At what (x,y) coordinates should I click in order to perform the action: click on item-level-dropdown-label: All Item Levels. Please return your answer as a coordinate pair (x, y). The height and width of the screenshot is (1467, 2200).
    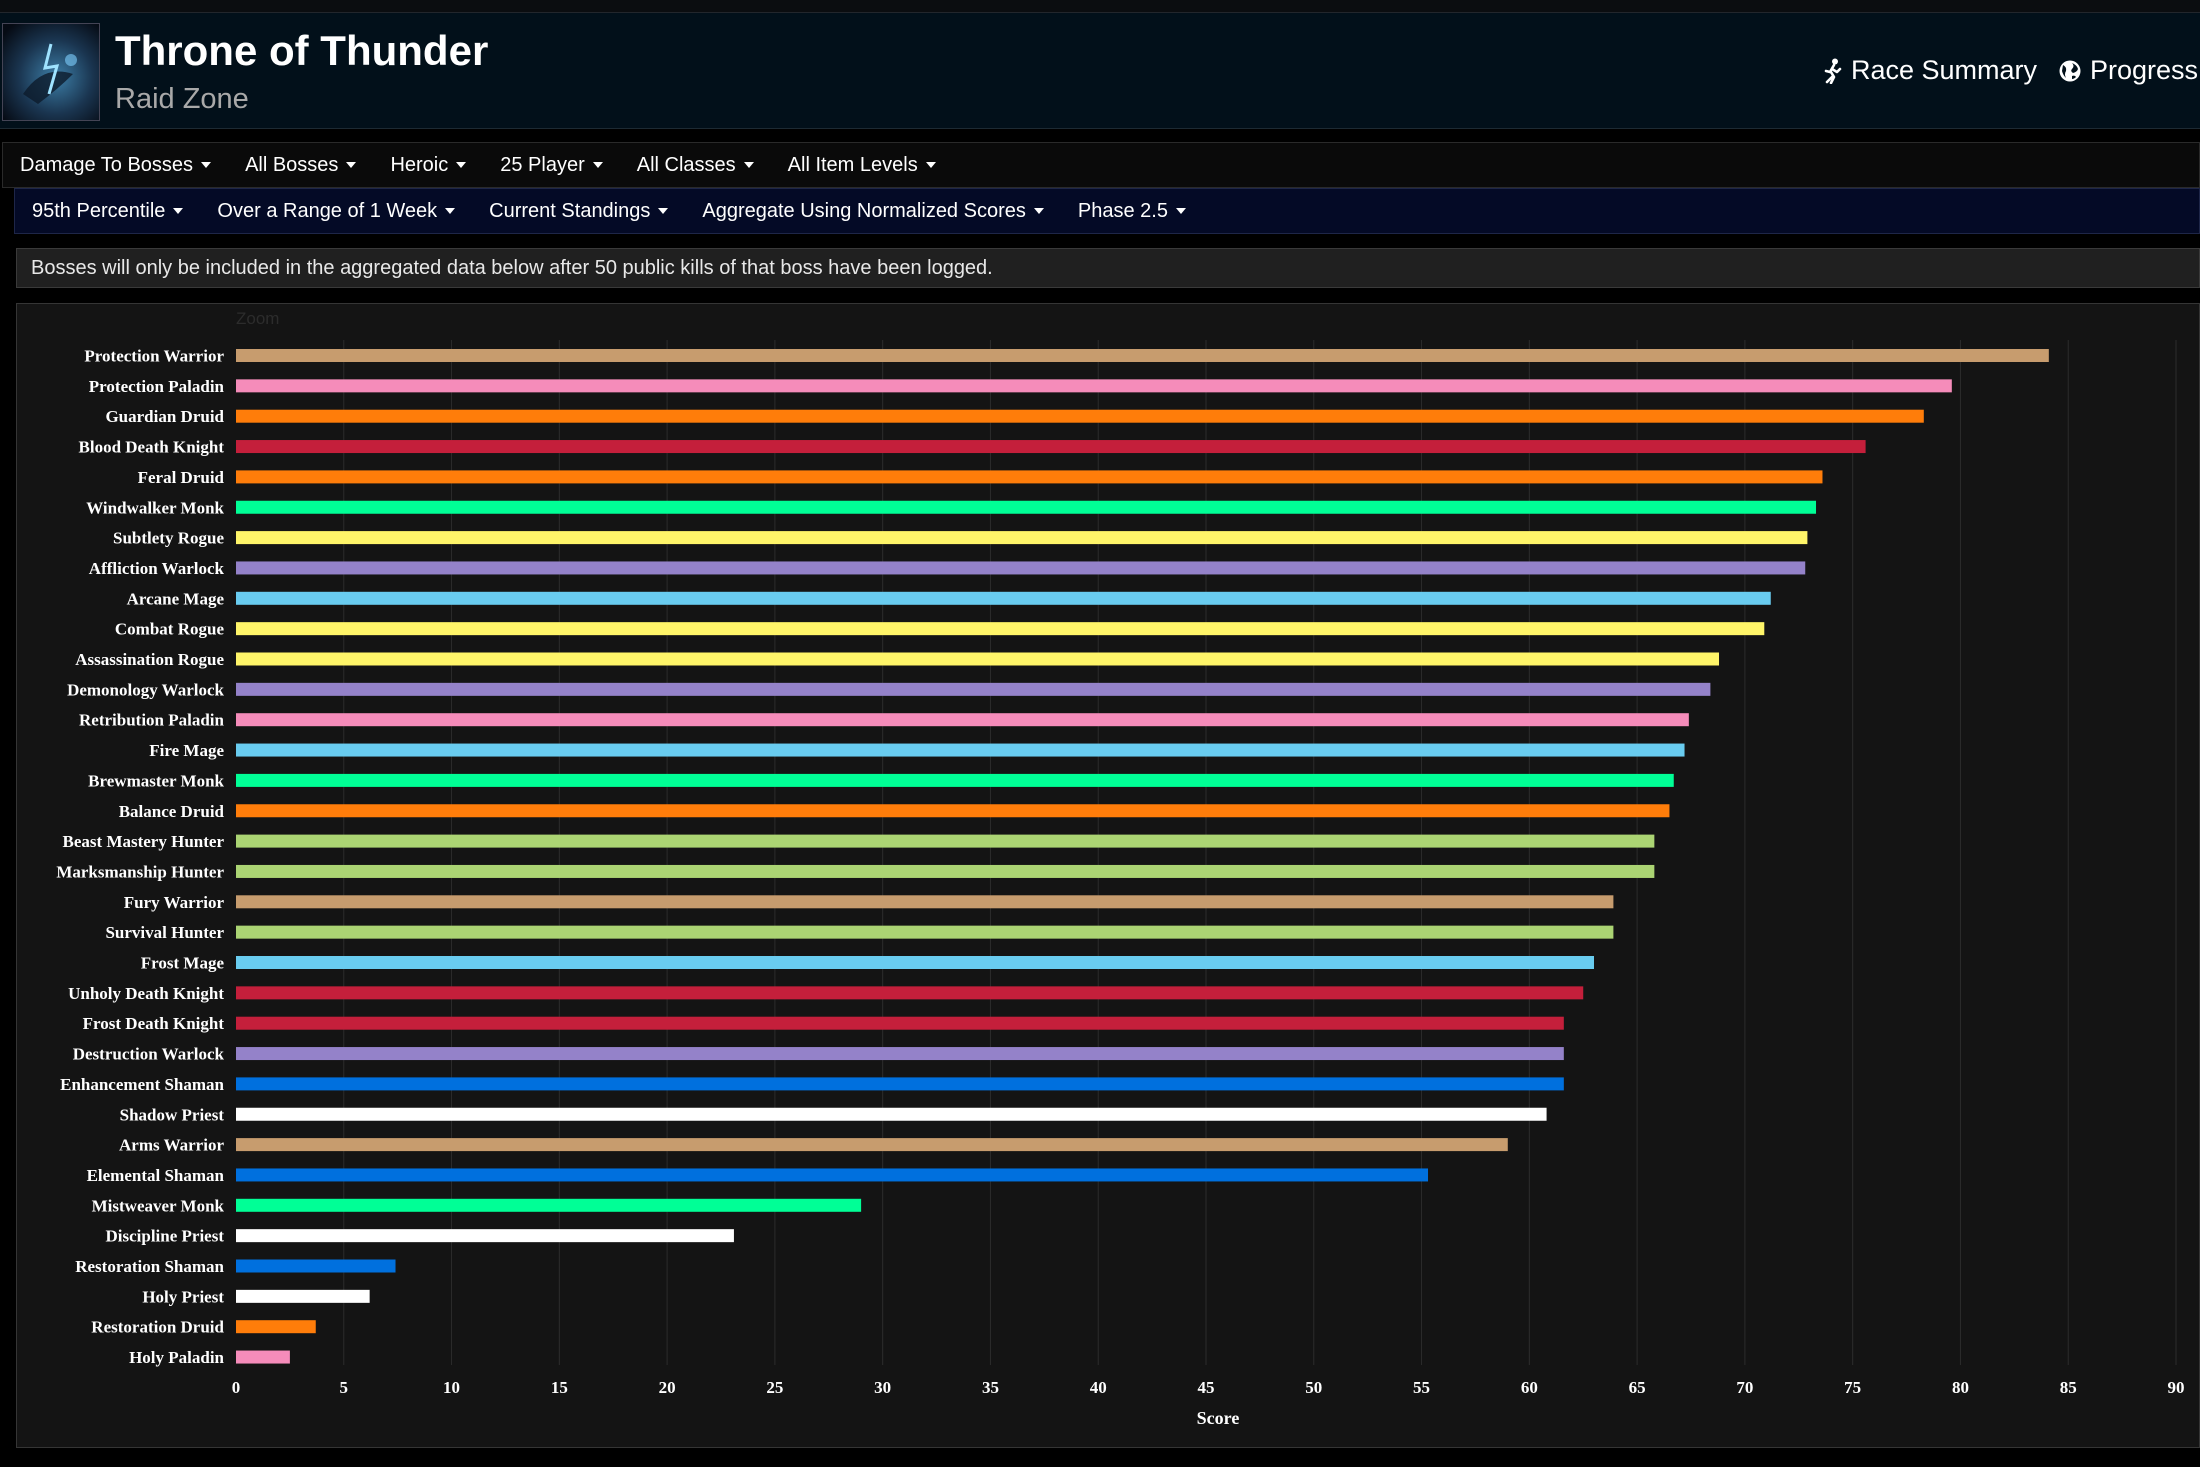
    Looking at the image, I should click on (852, 164).